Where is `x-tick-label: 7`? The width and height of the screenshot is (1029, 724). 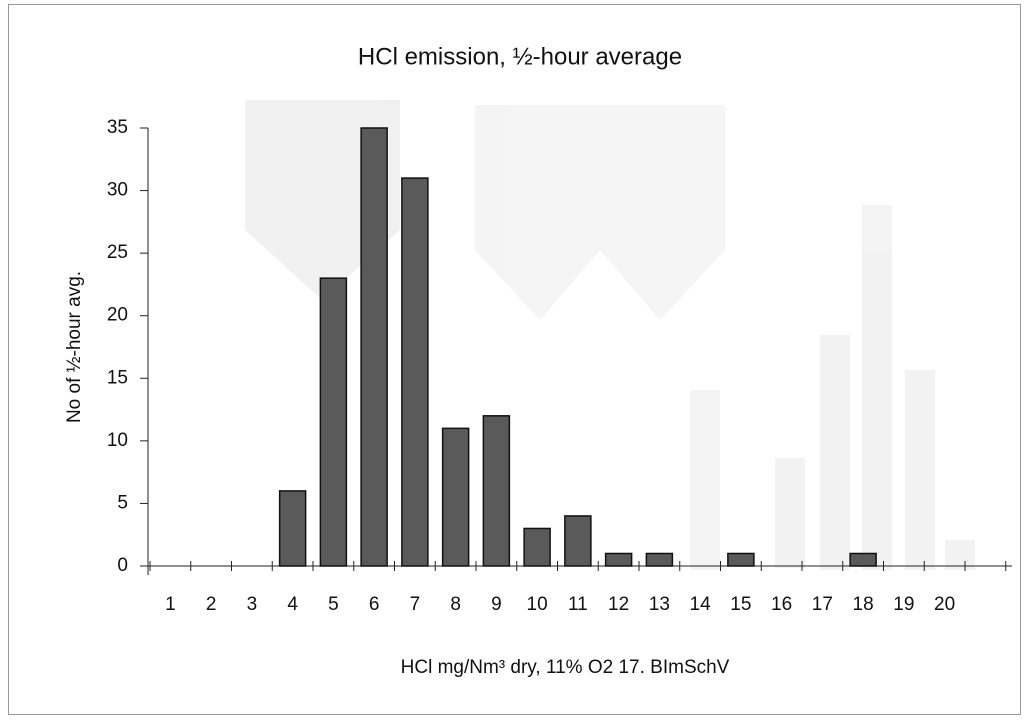
x-tick-label: 7 is located at coordinates (415, 604).